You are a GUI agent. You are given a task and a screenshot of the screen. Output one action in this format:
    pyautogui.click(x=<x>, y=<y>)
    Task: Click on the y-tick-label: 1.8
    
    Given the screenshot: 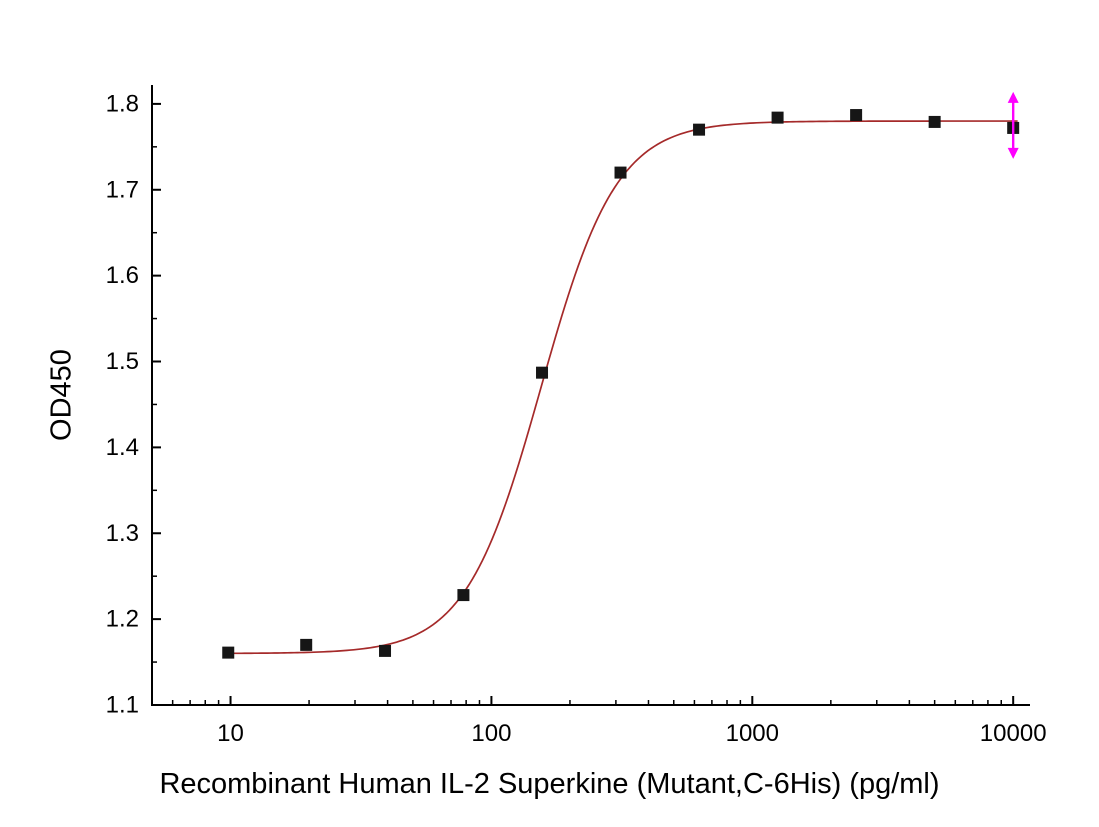 What is the action you would take?
    pyautogui.click(x=122, y=103)
    